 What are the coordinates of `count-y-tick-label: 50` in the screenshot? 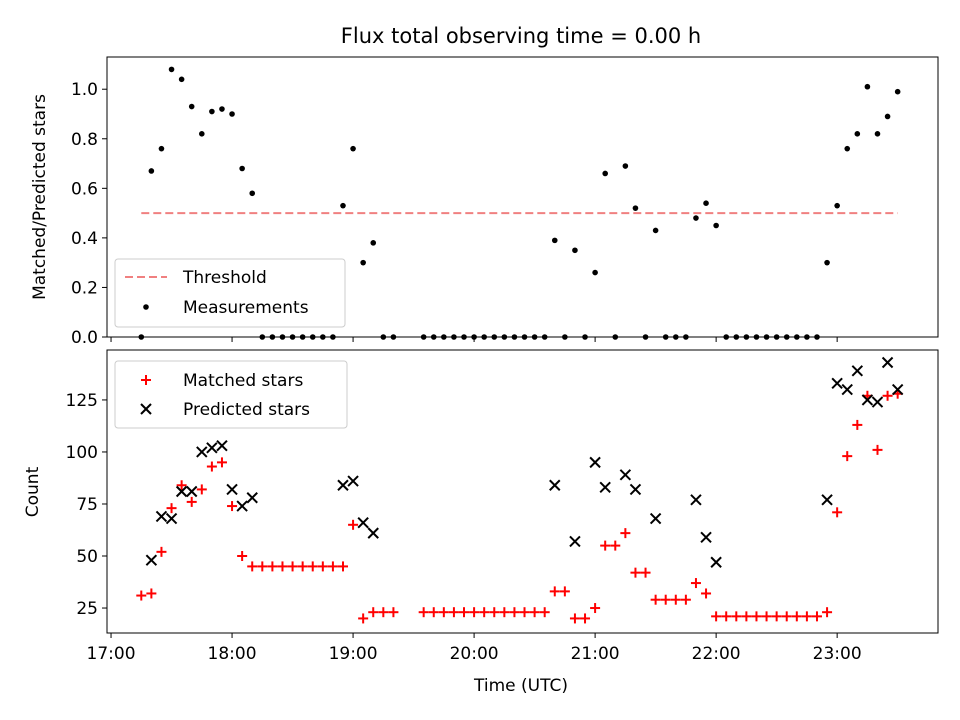 It's located at (87, 557).